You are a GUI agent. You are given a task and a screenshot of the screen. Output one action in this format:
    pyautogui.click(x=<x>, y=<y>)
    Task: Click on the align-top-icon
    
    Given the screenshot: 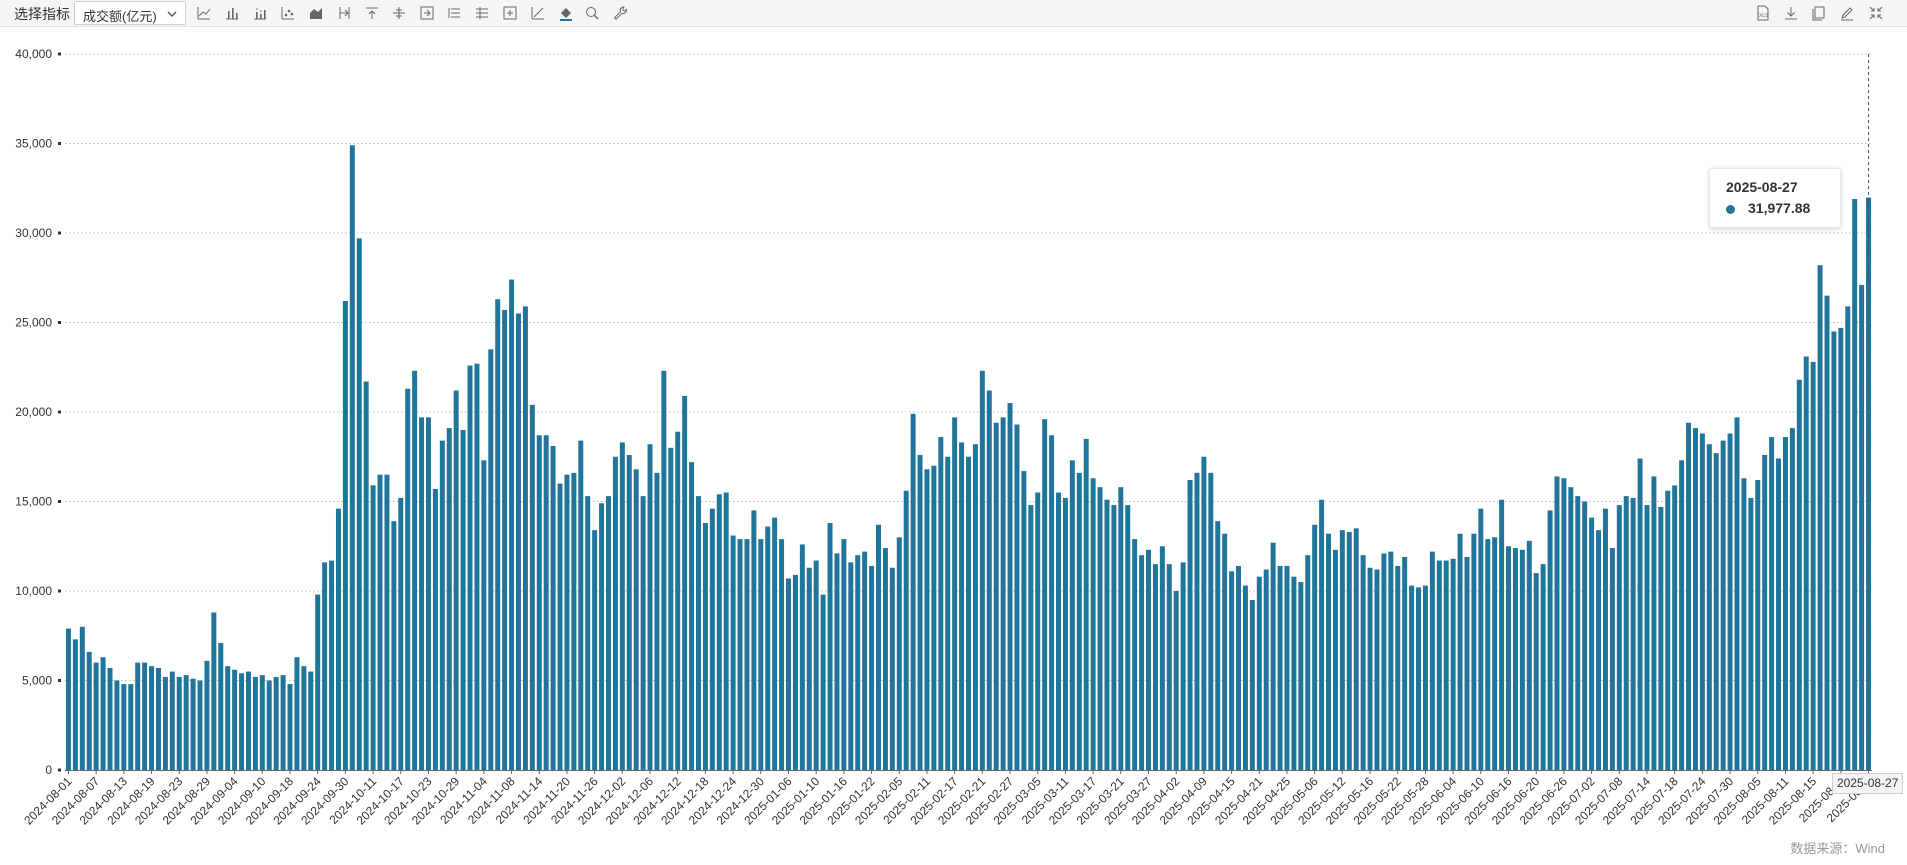 What is the action you would take?
    pyautogui.click(x=372, y=13)
    